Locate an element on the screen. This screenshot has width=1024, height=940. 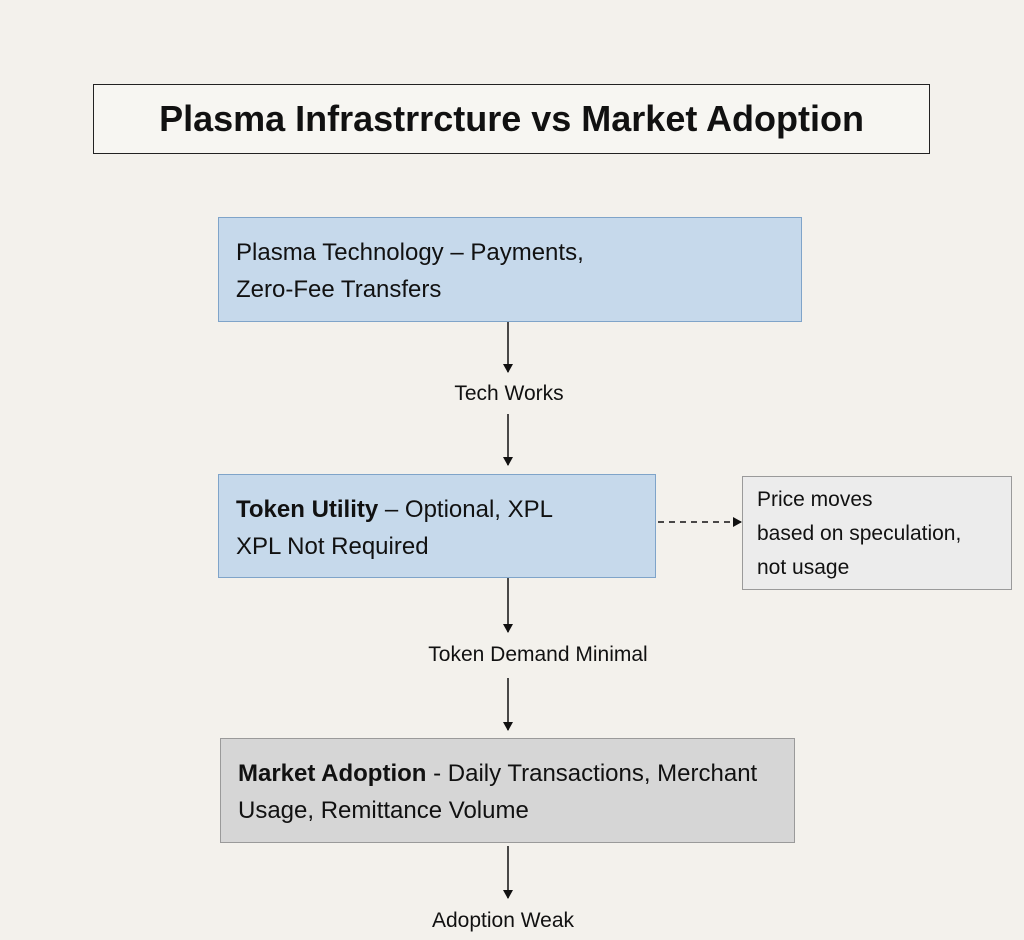
node-text-line2: Usage, Remittance Volume is located at coordinates (383, 810).